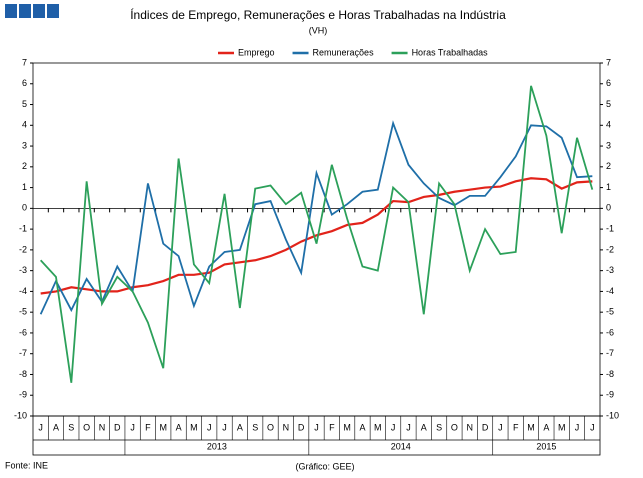 The width and height of the screenshot is (643, 478). Describe the element at coordinates (610, 353) in the screenshot. I see `y2-tick-label: -7` at that location.